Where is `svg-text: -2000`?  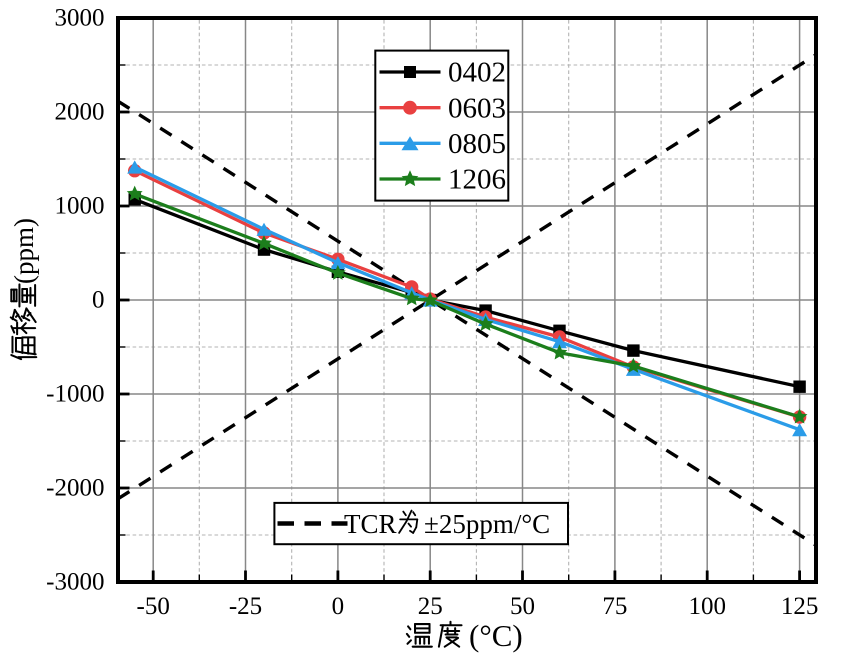
svg-text: -2000 is located at coordinates (75, 487).